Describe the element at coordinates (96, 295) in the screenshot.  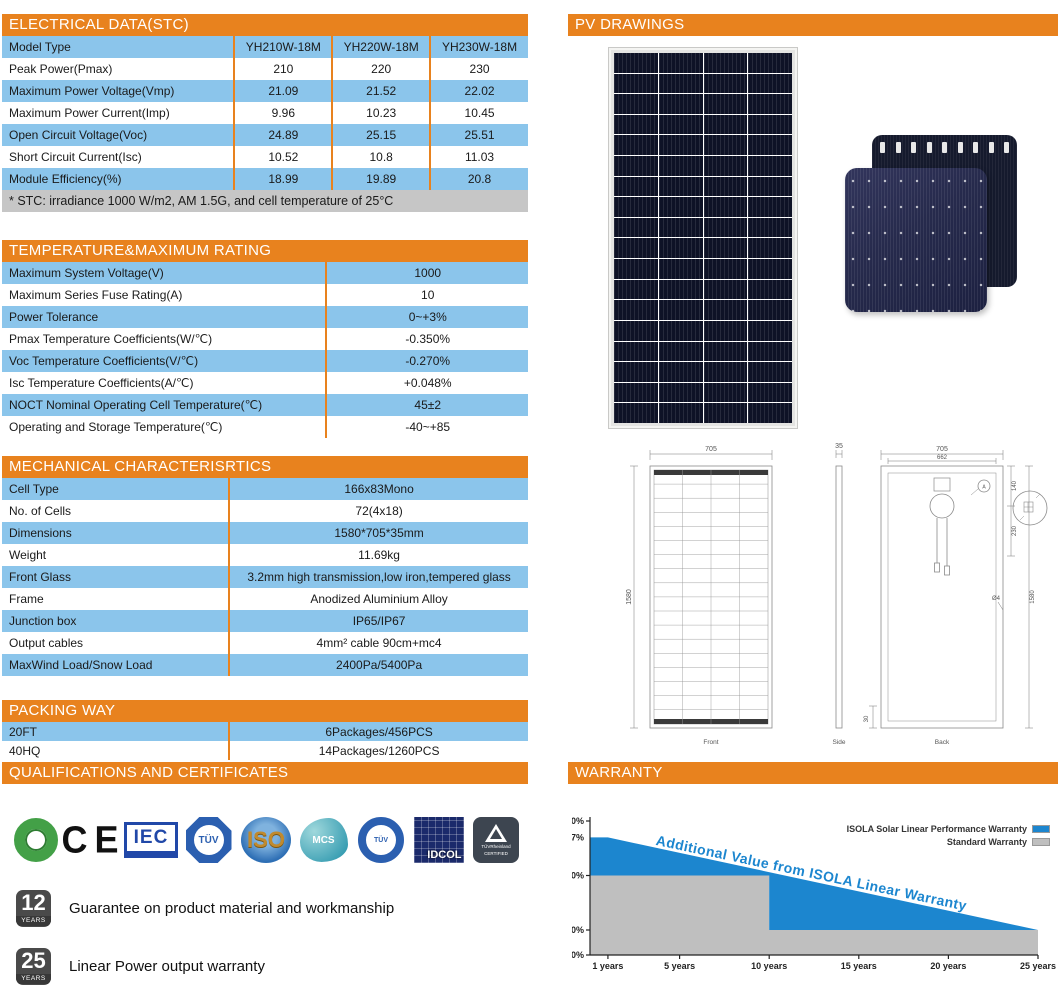
I see `cell-label: Maximum Series Fuse Rating(A)` at that location.